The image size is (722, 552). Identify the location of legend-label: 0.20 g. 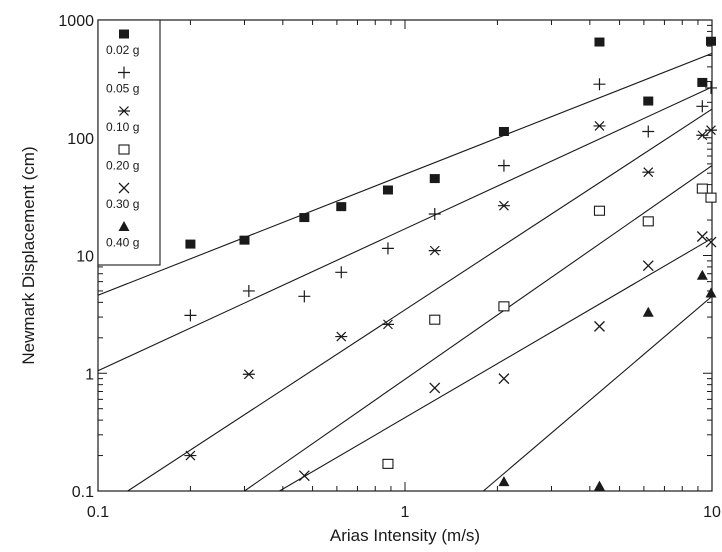
(122, 166).